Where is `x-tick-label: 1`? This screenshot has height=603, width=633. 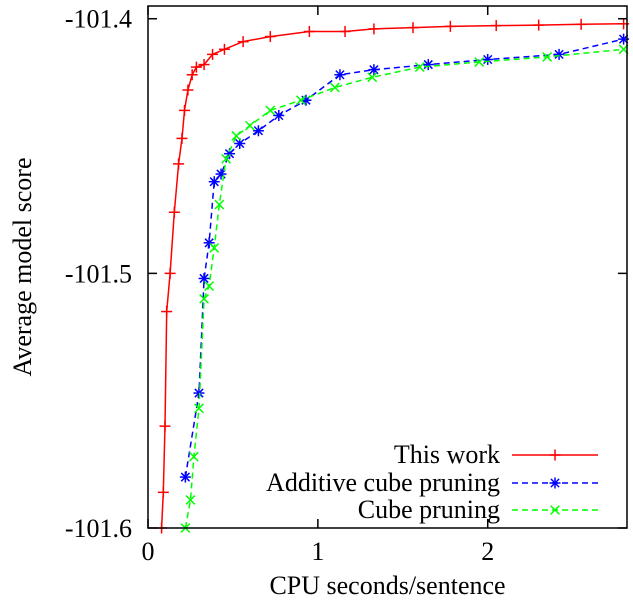 x-tick-label: 1 is located at coordinates (317, 551).